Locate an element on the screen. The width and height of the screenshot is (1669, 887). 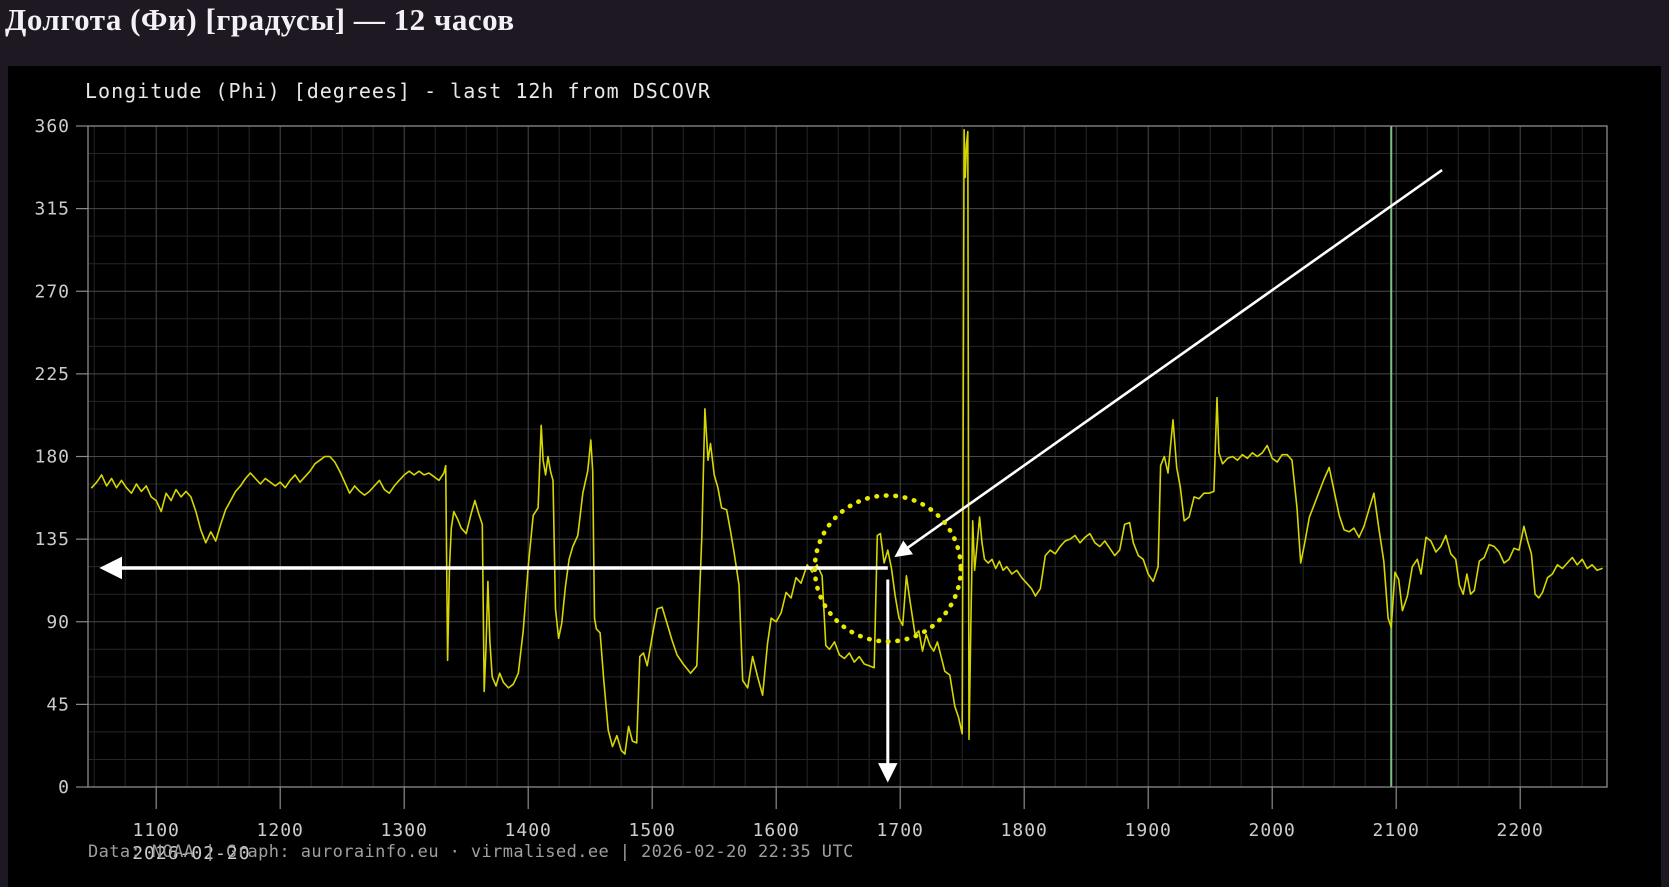
diagonal-arrow is located at coordinates (1168, 363).